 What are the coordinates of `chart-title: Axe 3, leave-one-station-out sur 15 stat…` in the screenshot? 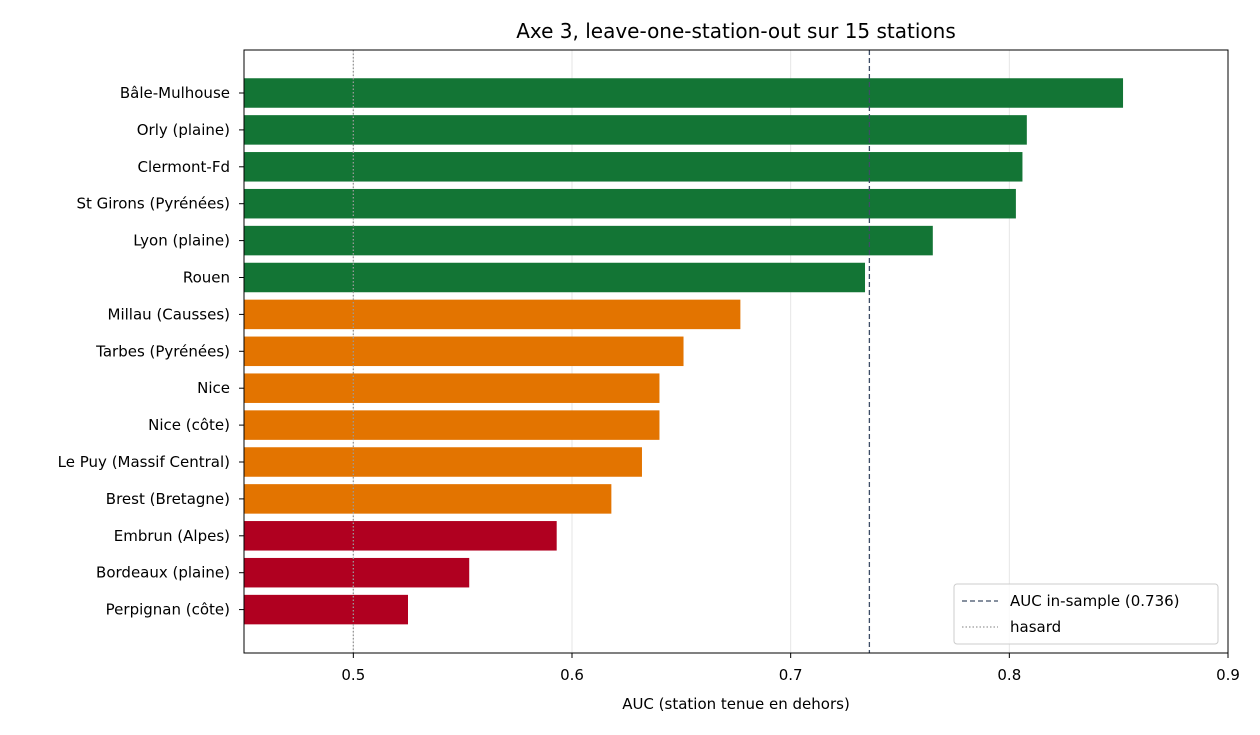 It's located at (736, 31).